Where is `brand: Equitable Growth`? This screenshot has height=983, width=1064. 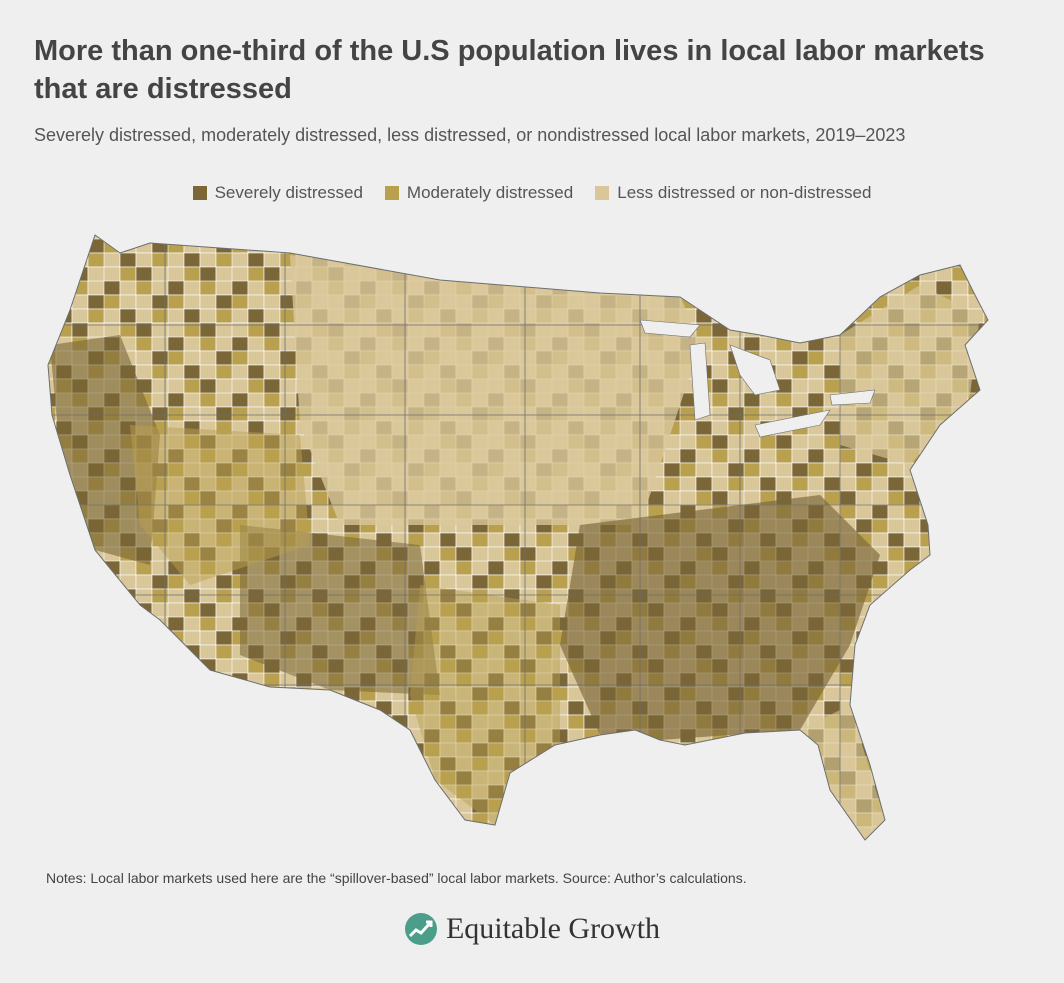 brand: Equitable Growth is located at coordinates (532, 929).